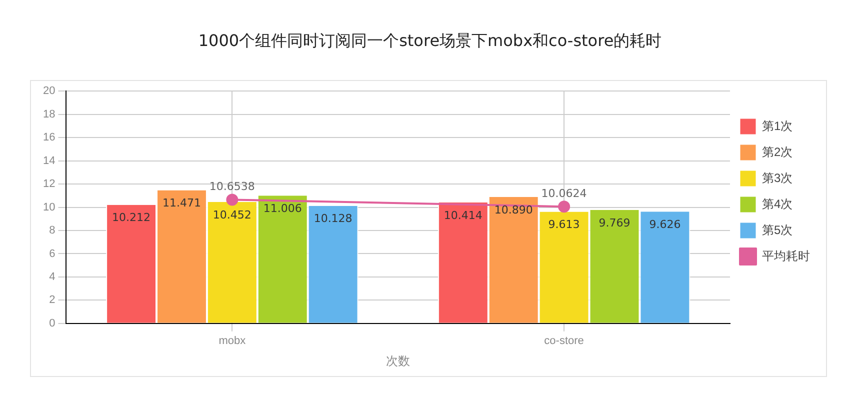  I want to click on legend-label: 第5次, so click(777, 229).